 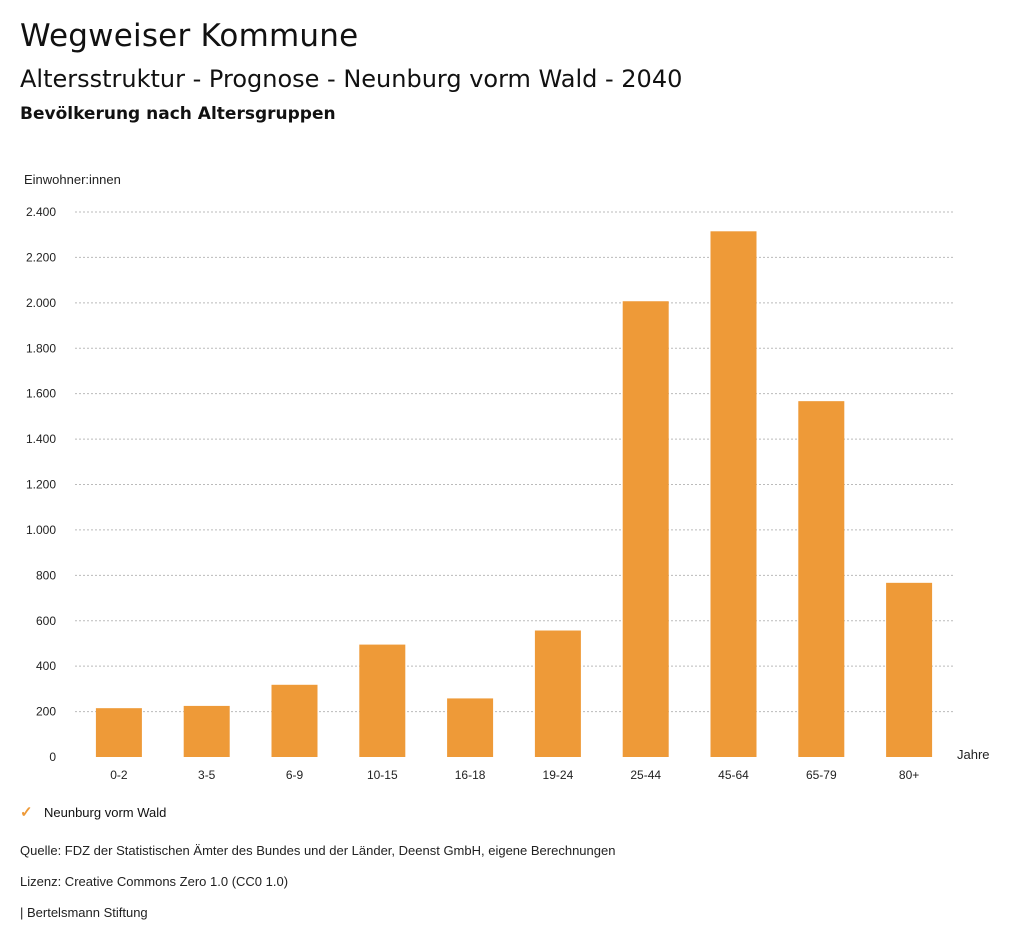 What do you see at coordinates (382, 775) in the screenshot?
I see `x-tick-label: 10-15` at bounding box center [382, 775].